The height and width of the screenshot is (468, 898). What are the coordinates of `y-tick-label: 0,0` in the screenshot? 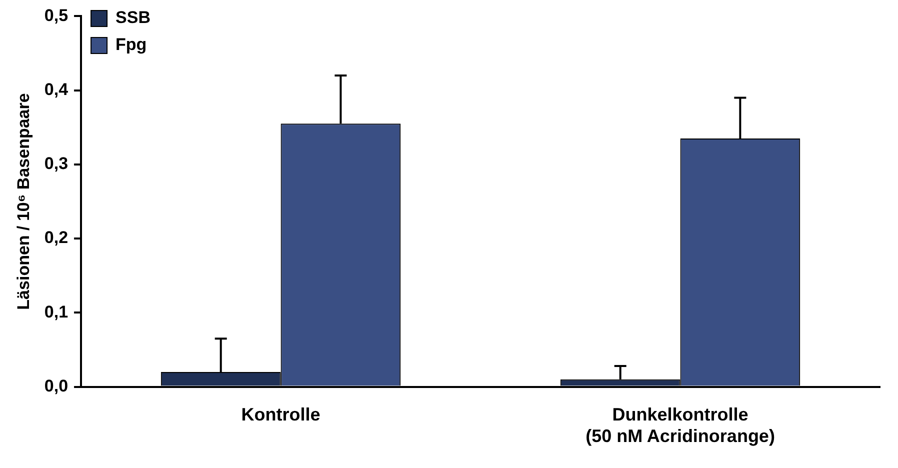 It's located at (56, 386).